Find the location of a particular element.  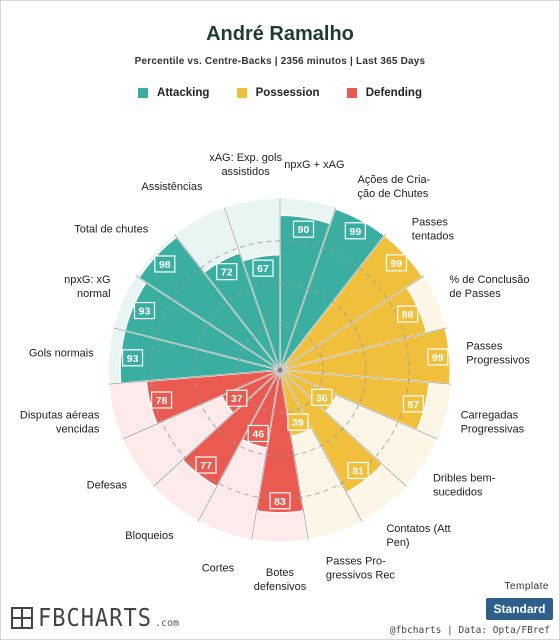

metric-label: Gols normais is located at coordinates (61, 354).